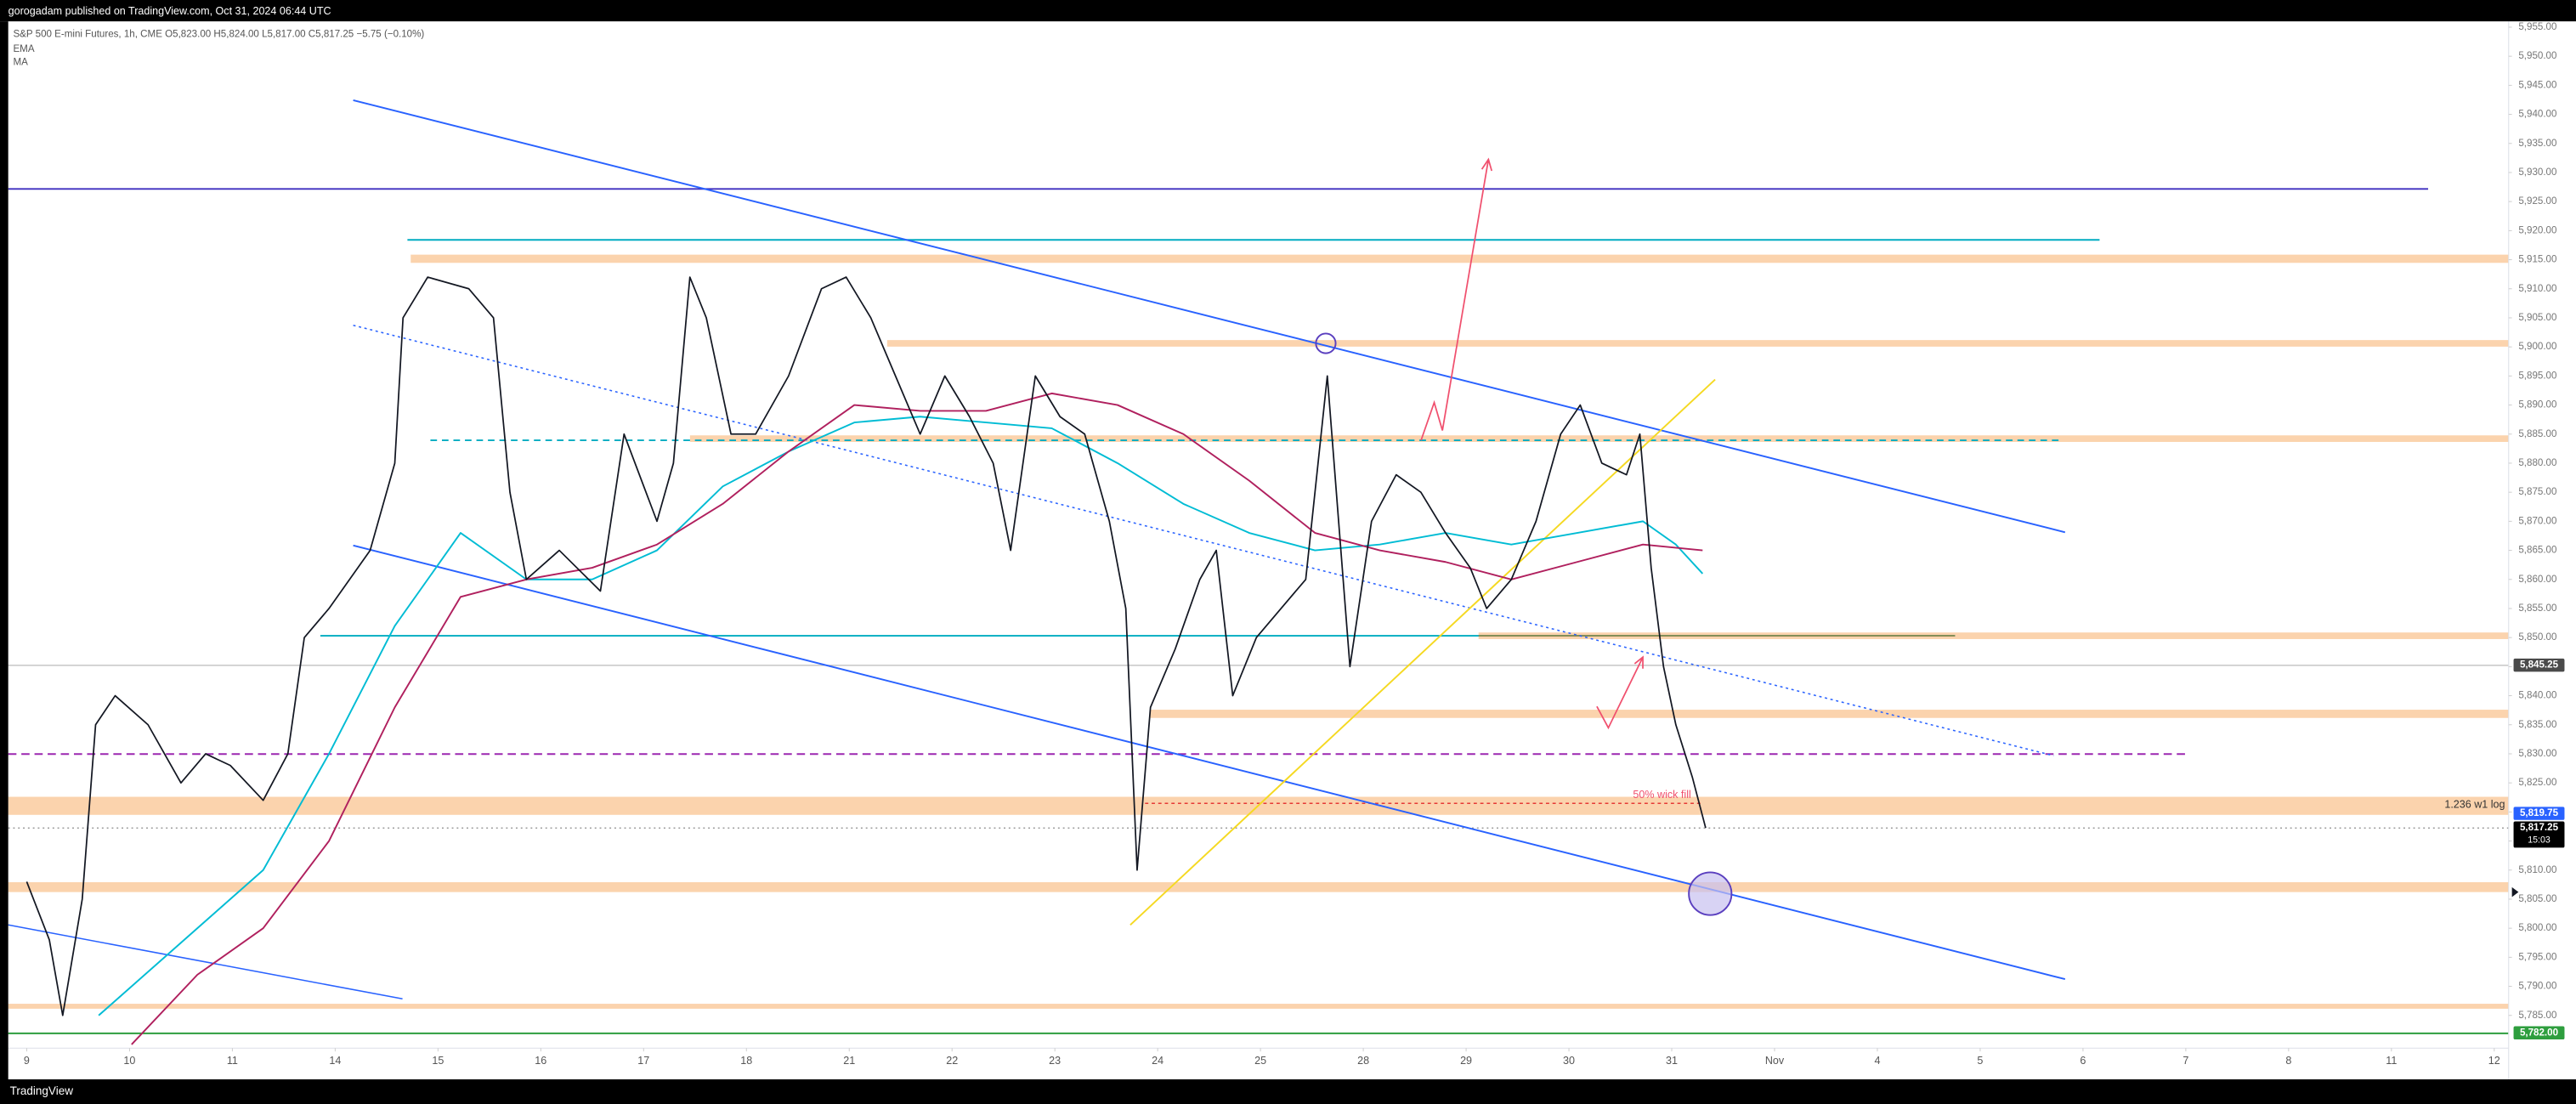 The image size is (2576, 1104). Describe the element at coordinates (2537, 347) in the screenshot. I see `y-tick-label: 5,900.00` at that location.